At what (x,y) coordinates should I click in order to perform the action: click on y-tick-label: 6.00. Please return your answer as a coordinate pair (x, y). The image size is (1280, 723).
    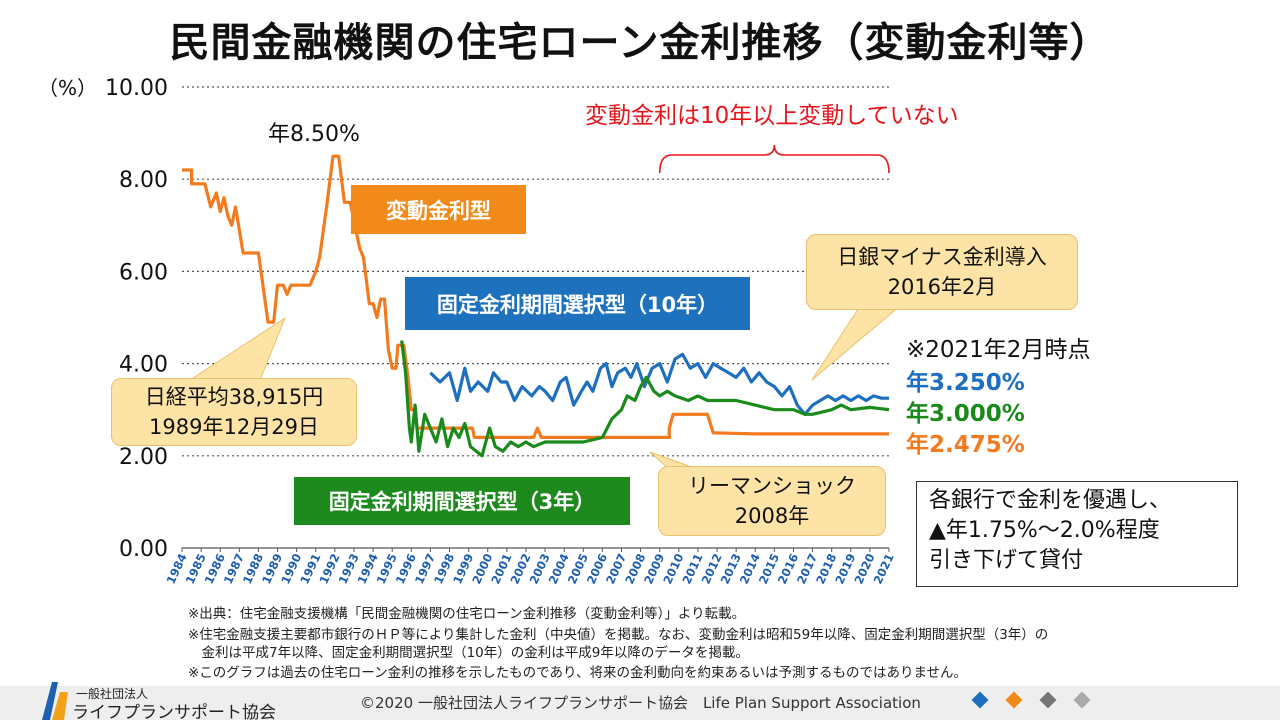
    Looking at the image, I should click on (143, 272).